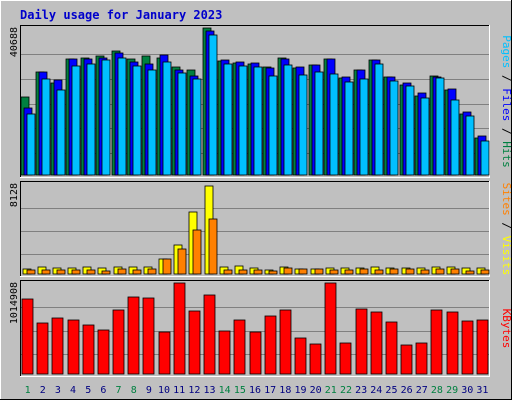 This screenshot has height=400, width=512. What do you see at coordinates (149, 390) in the screenshot?
I see `day-label-9: 9` at bounding box center [149, 390].